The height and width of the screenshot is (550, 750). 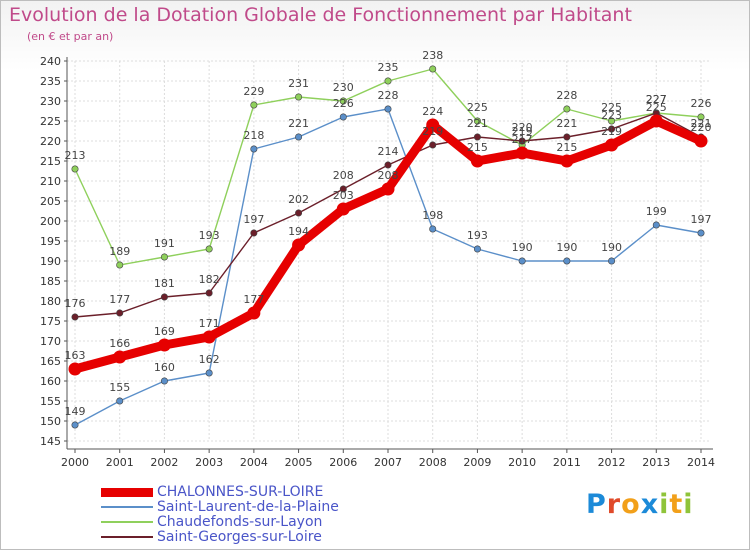 What do you see at coordinates (50, 201) in the screenshot?
I see `y-tick-label: 205` at bounding box center [50, 201].